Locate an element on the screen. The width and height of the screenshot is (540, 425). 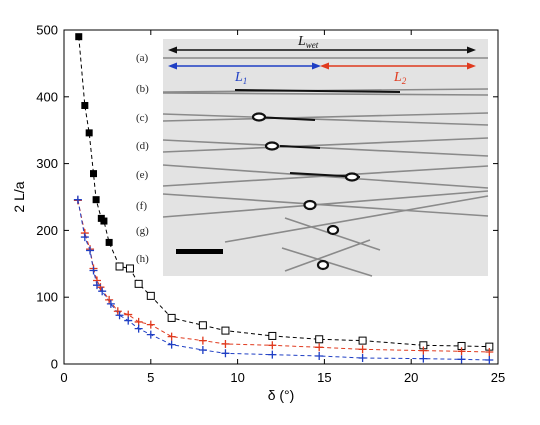
inset-row-label: (b) is located at coordinates (142, 89).